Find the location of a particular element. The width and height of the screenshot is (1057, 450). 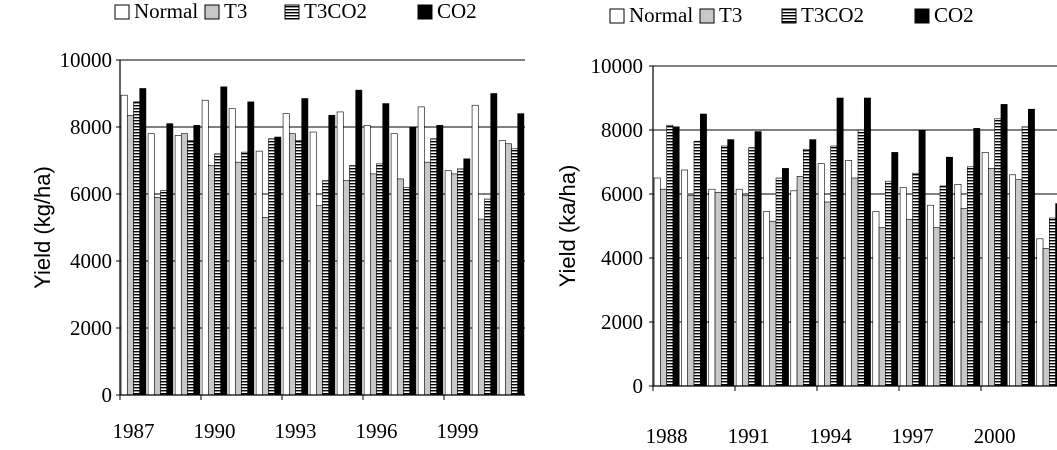

bar-t3-2002 is located at coordinates (1046, 317).